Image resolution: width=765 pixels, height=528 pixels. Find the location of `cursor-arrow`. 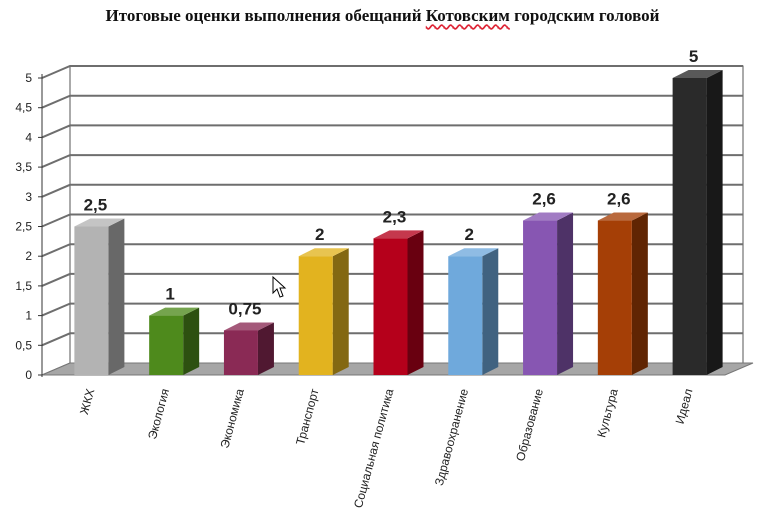

cursor-arrow is located at coordinates (279, 286).